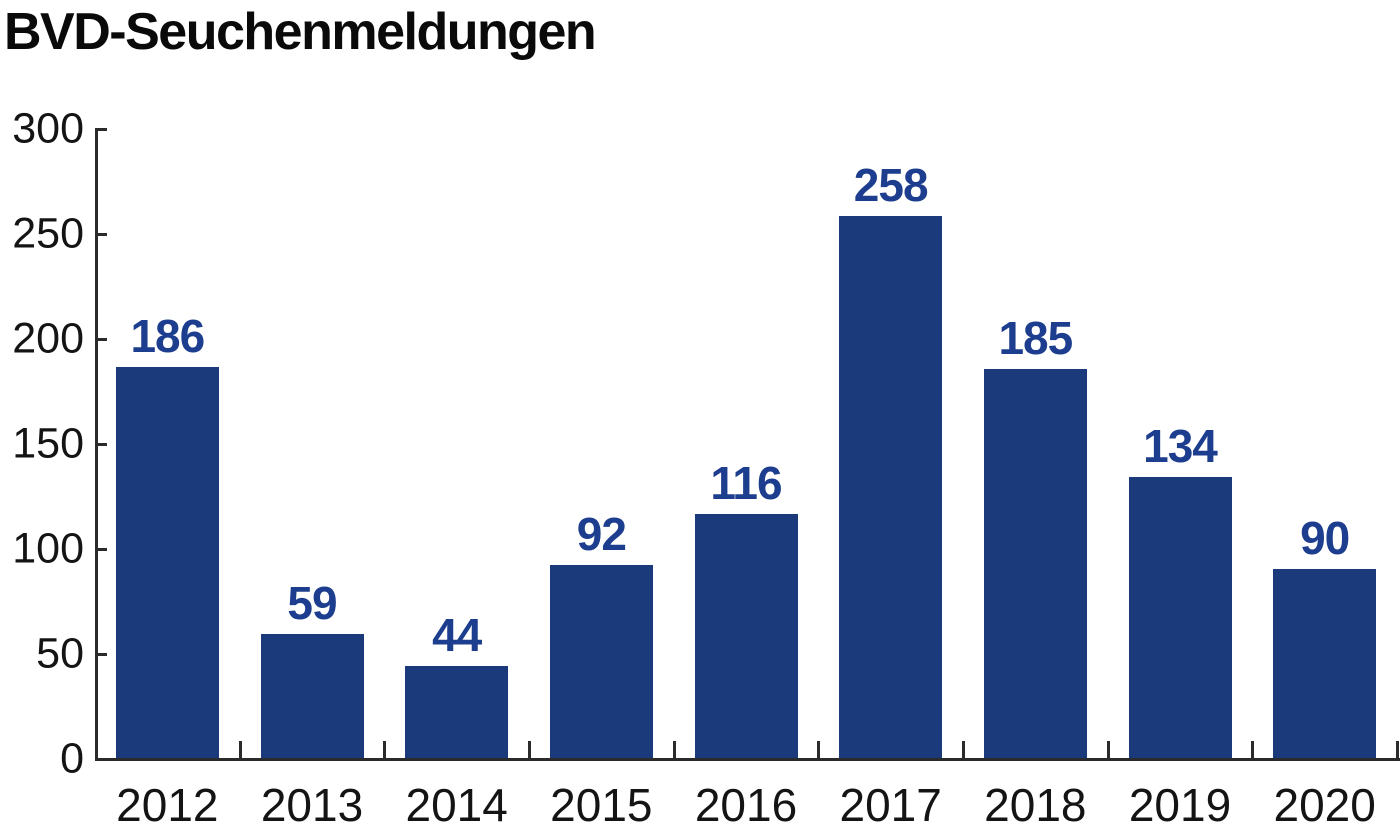  I want to click on y-axis-tick-label: 150, so click(48, 443).